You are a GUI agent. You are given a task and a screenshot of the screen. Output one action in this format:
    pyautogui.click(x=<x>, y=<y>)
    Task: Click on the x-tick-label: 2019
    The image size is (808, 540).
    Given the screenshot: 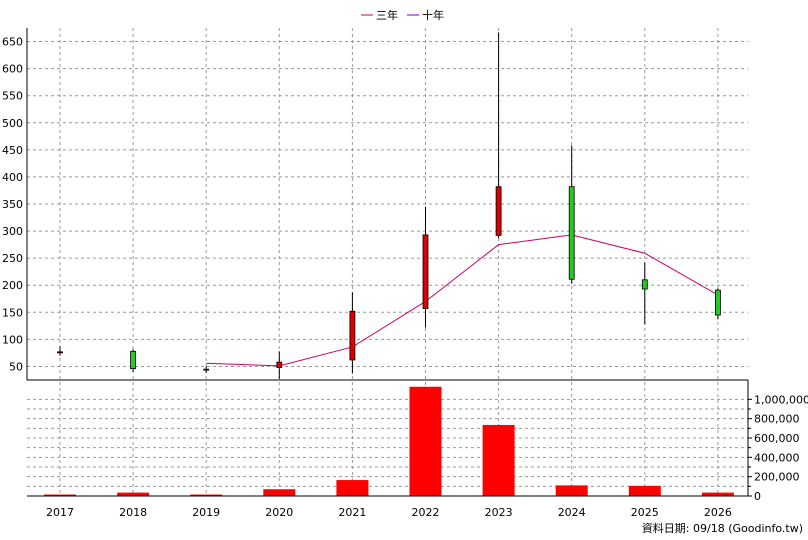 What is the action you would take?
    pyautogui.click(x=206, y=512)
    